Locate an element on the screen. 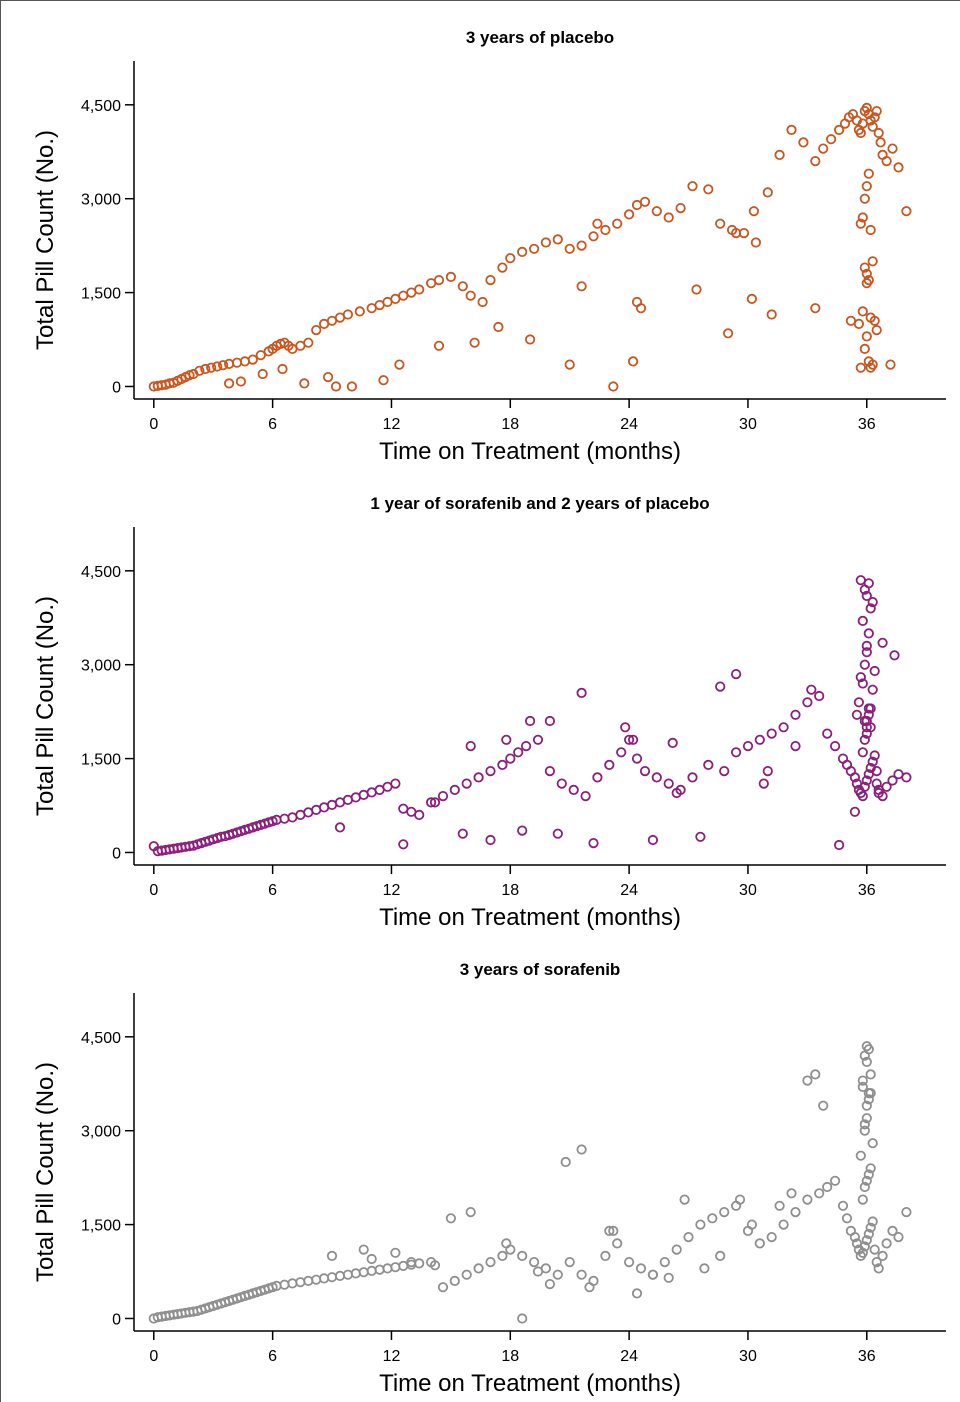  x-tick-label: 6 is located at coordinates (272, 424).